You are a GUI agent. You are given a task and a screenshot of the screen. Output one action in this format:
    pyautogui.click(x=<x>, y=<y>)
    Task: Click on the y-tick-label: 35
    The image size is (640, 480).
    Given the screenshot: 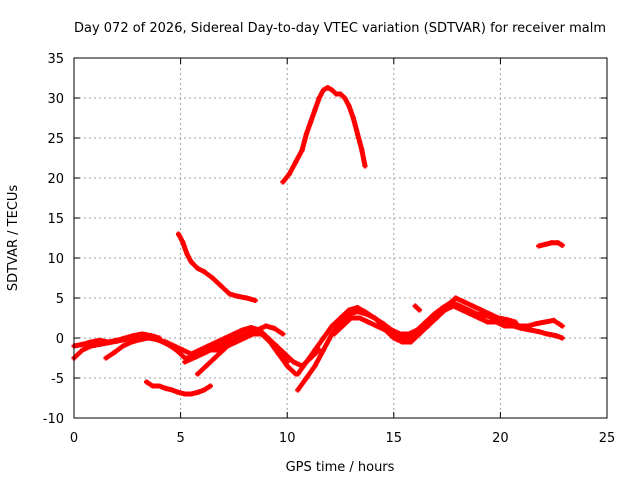 What is the action you would take?
    pyautogui.click(x=55, y=59)
    